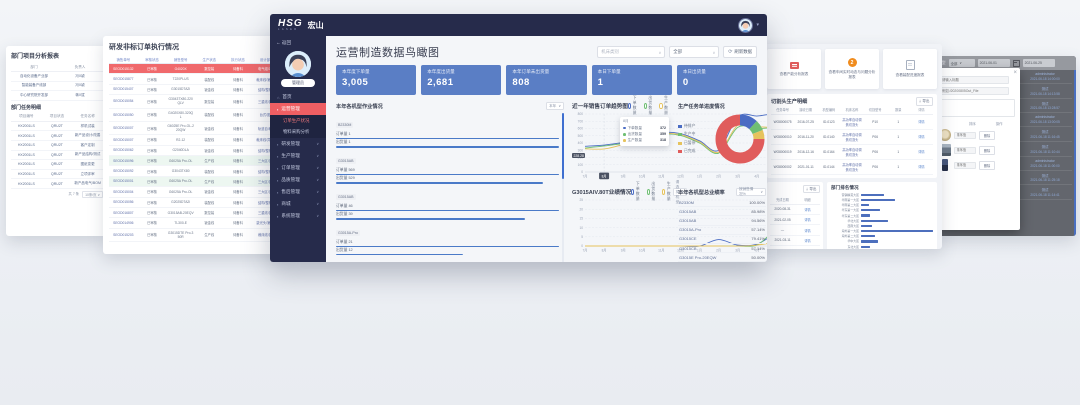 This screenshot has width=1080, height=405. I want to click on date-from-input: 2021-06-01, so click(993, 63).